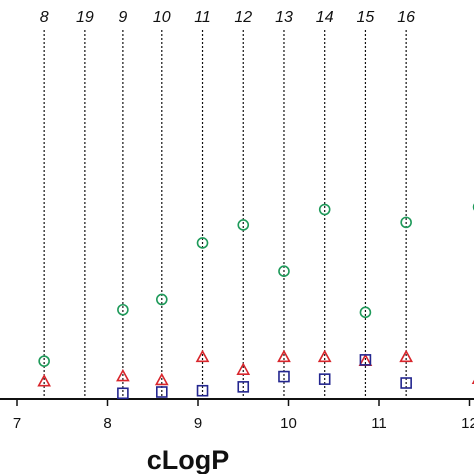 The width and height of the screenshot is (474, 474). What do you see at coordinates (85, 17) in the screenshot?
I see `compound-label: 19` at bounding box center [85, 17].